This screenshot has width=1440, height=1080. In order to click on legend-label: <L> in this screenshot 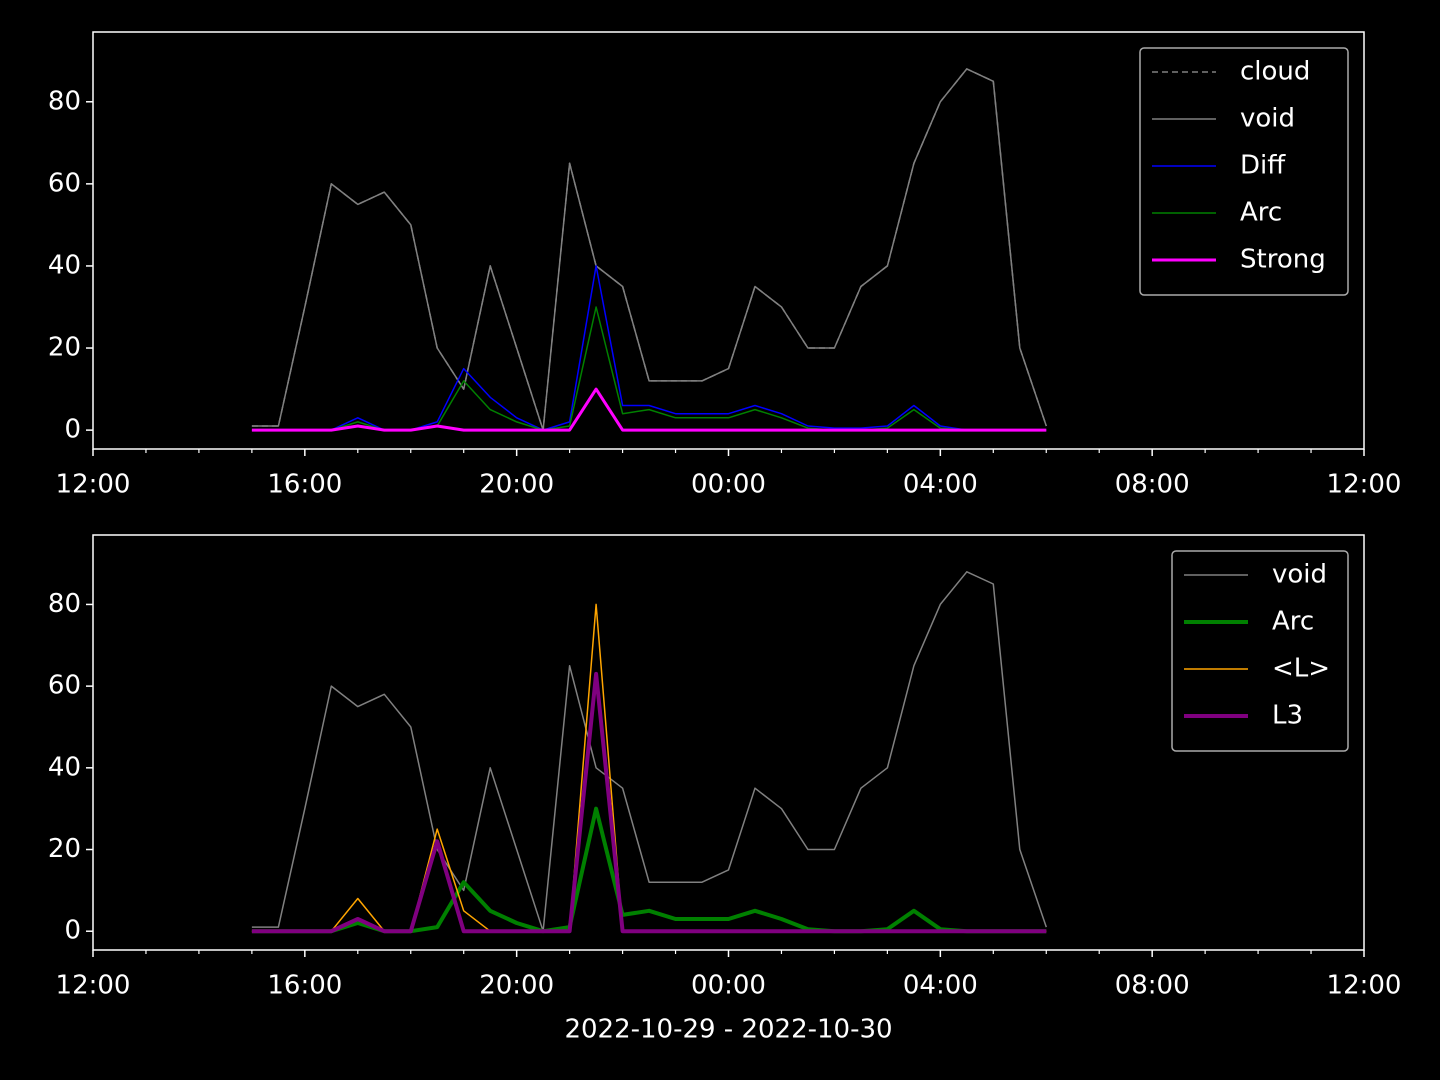, I will do `click(1301, 669)`.